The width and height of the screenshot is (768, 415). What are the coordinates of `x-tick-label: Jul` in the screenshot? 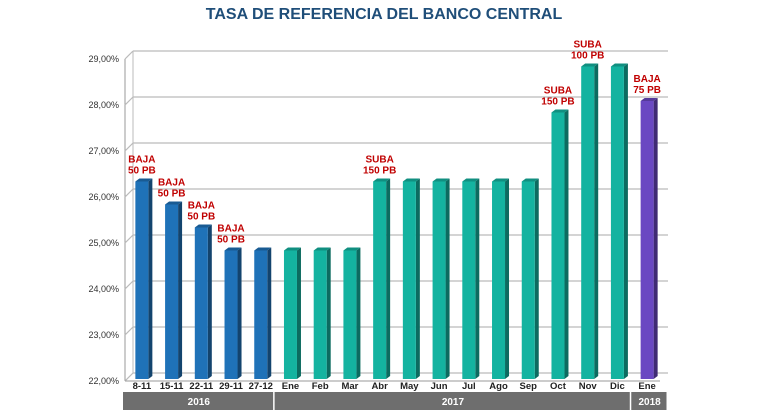 It's located at (469, 386).